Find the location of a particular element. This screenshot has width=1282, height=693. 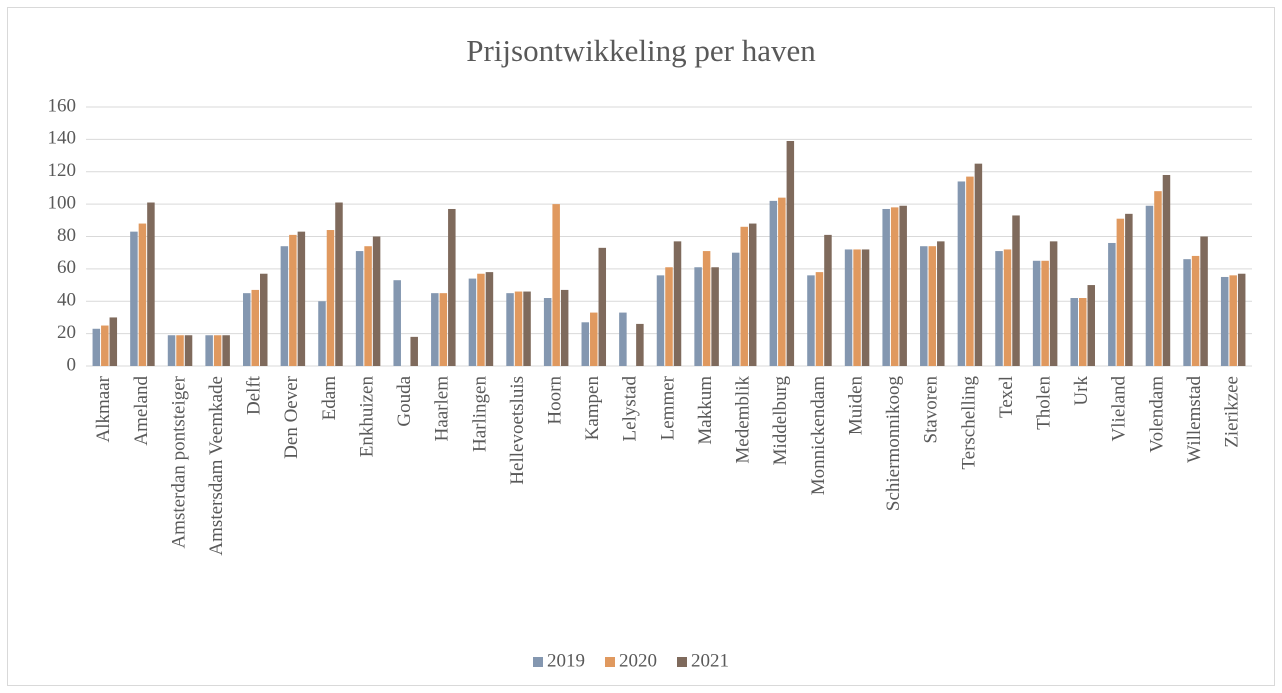

x-tick-label: Medemblik is located at coordinates (743, 420).